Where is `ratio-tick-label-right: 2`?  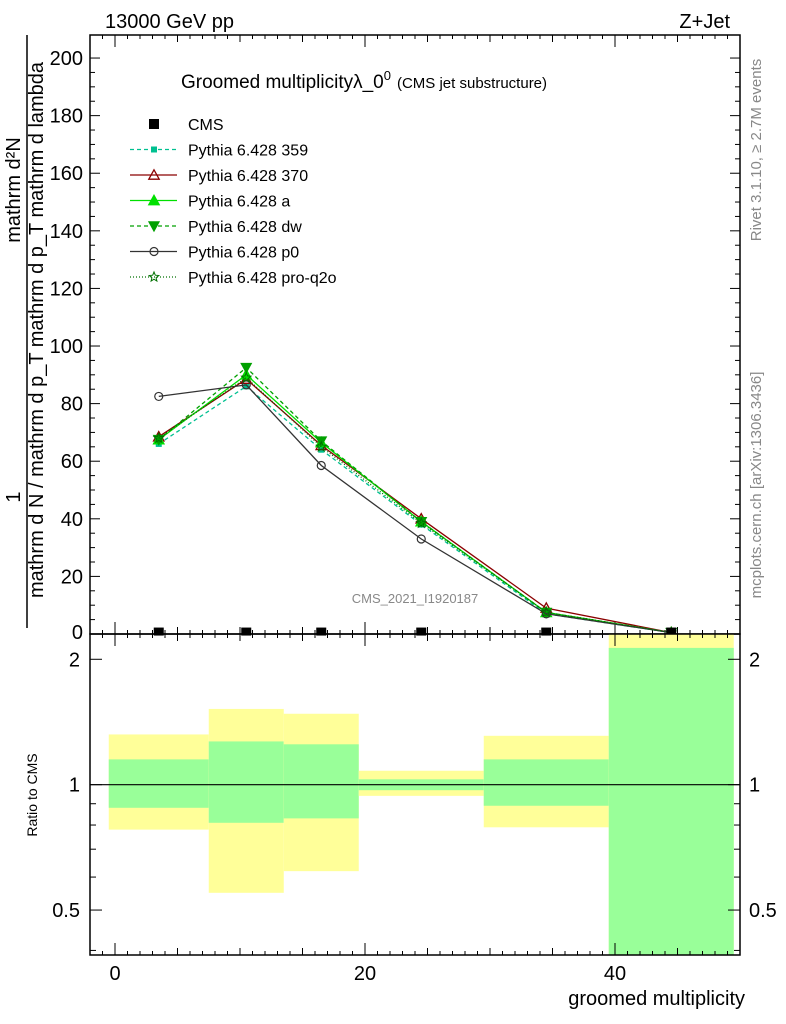
ratio-tick-label-right: 2 is located at coordinates (754, 660).